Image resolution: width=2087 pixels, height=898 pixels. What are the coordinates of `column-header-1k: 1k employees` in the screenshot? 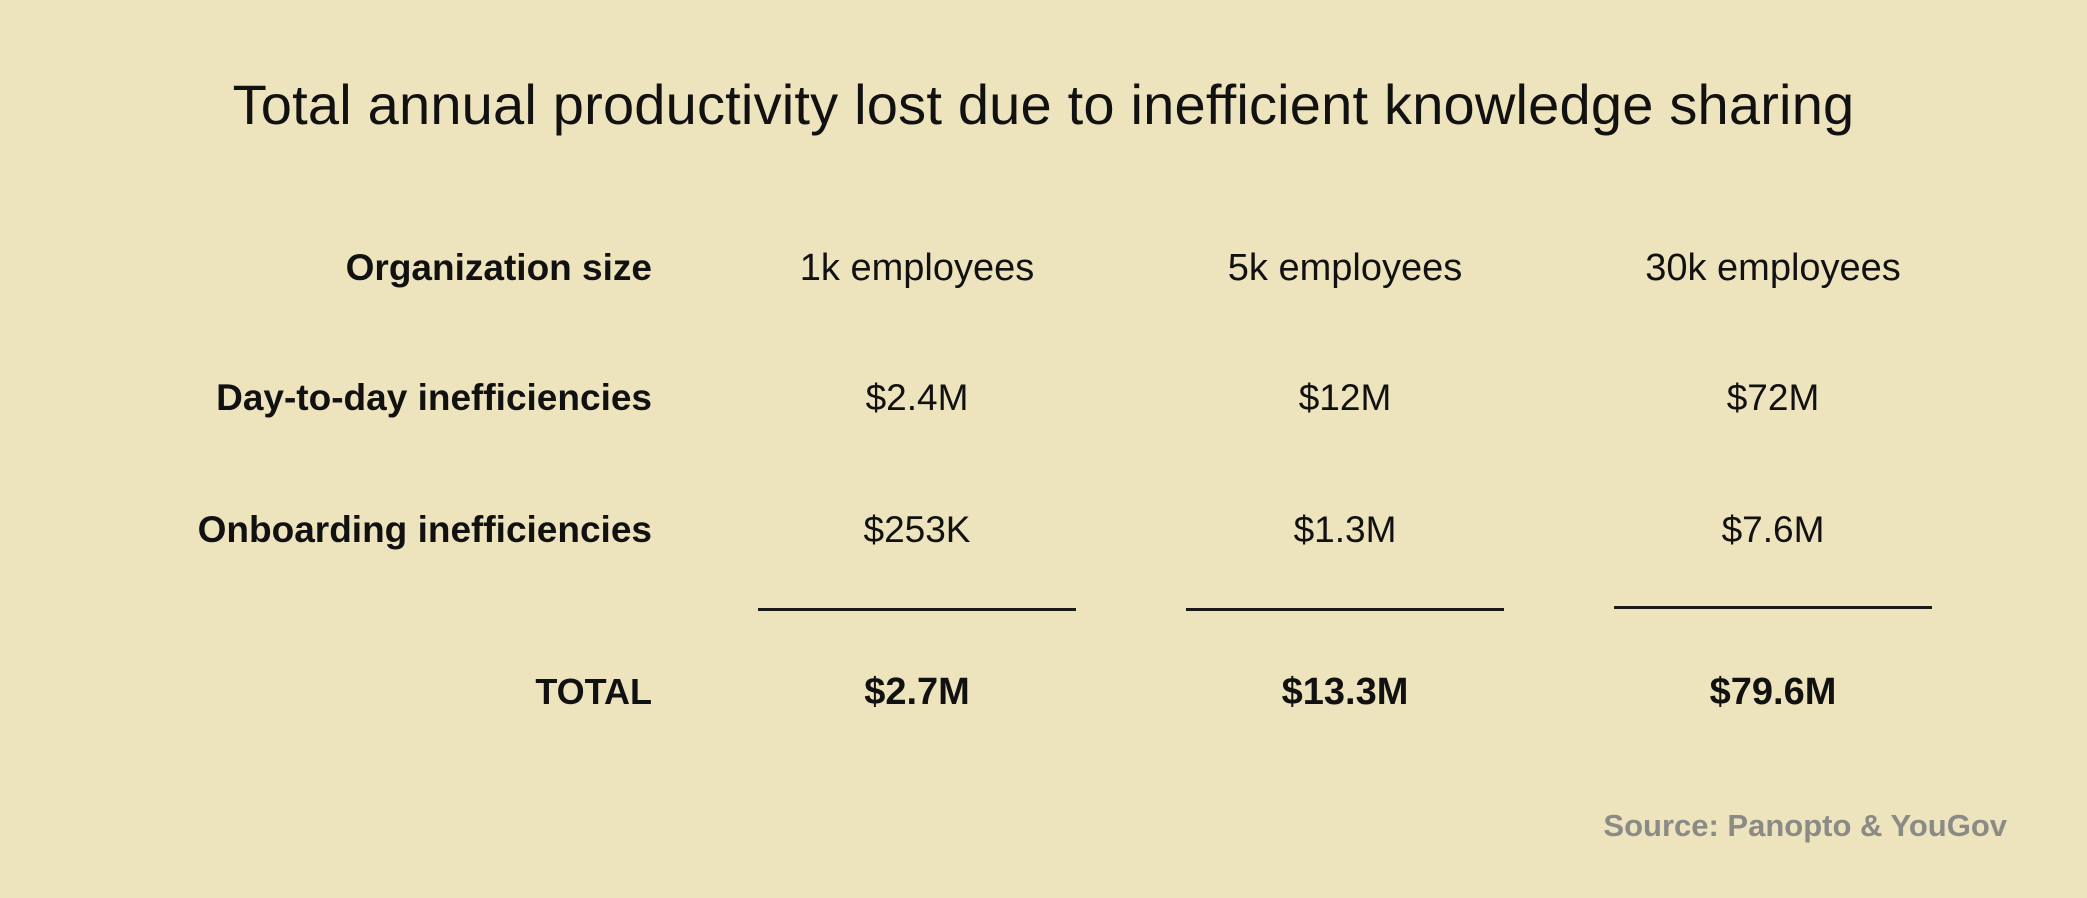 It's located at (917, 268).